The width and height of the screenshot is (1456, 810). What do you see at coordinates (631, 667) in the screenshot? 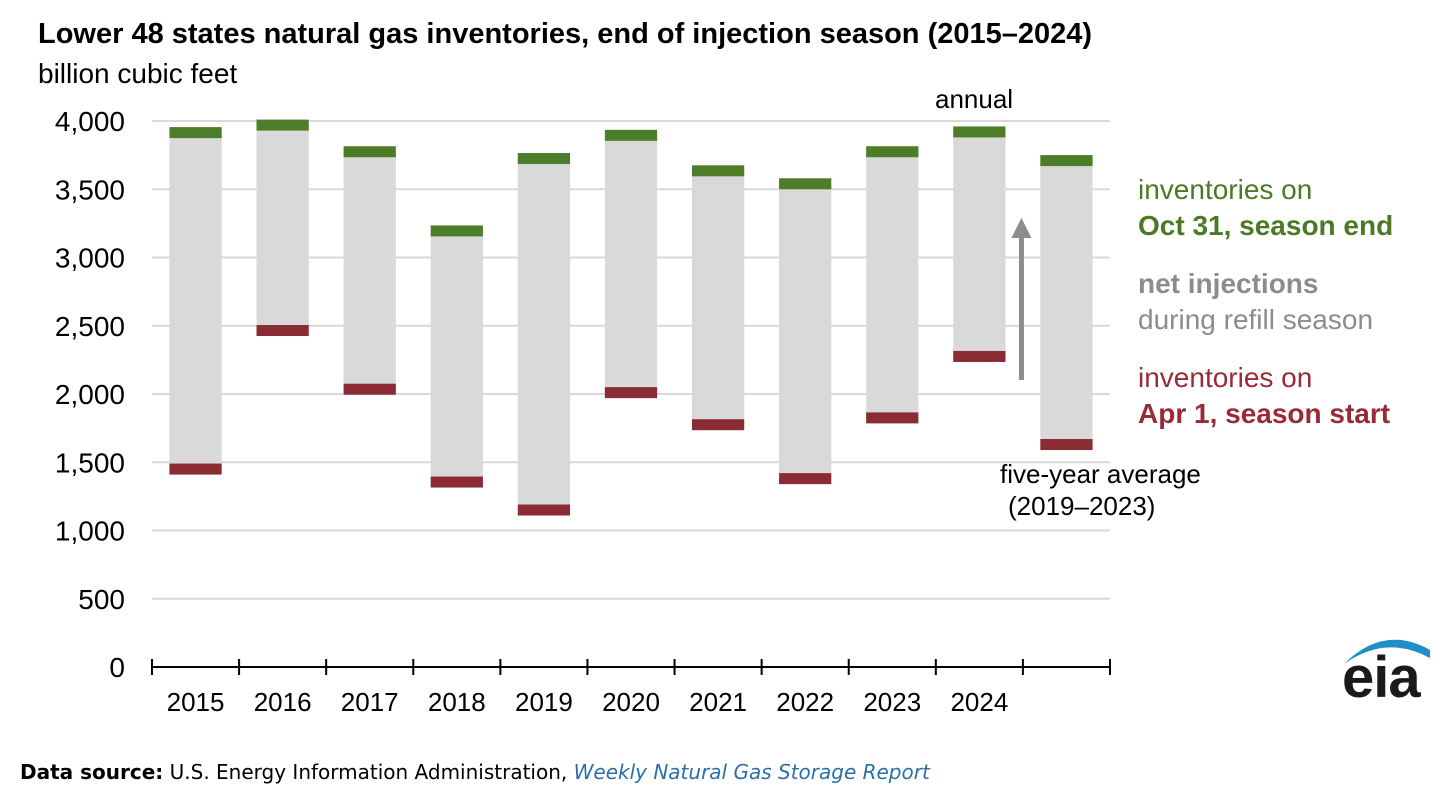
I see `x-axis` at bounding box center [631, 667].